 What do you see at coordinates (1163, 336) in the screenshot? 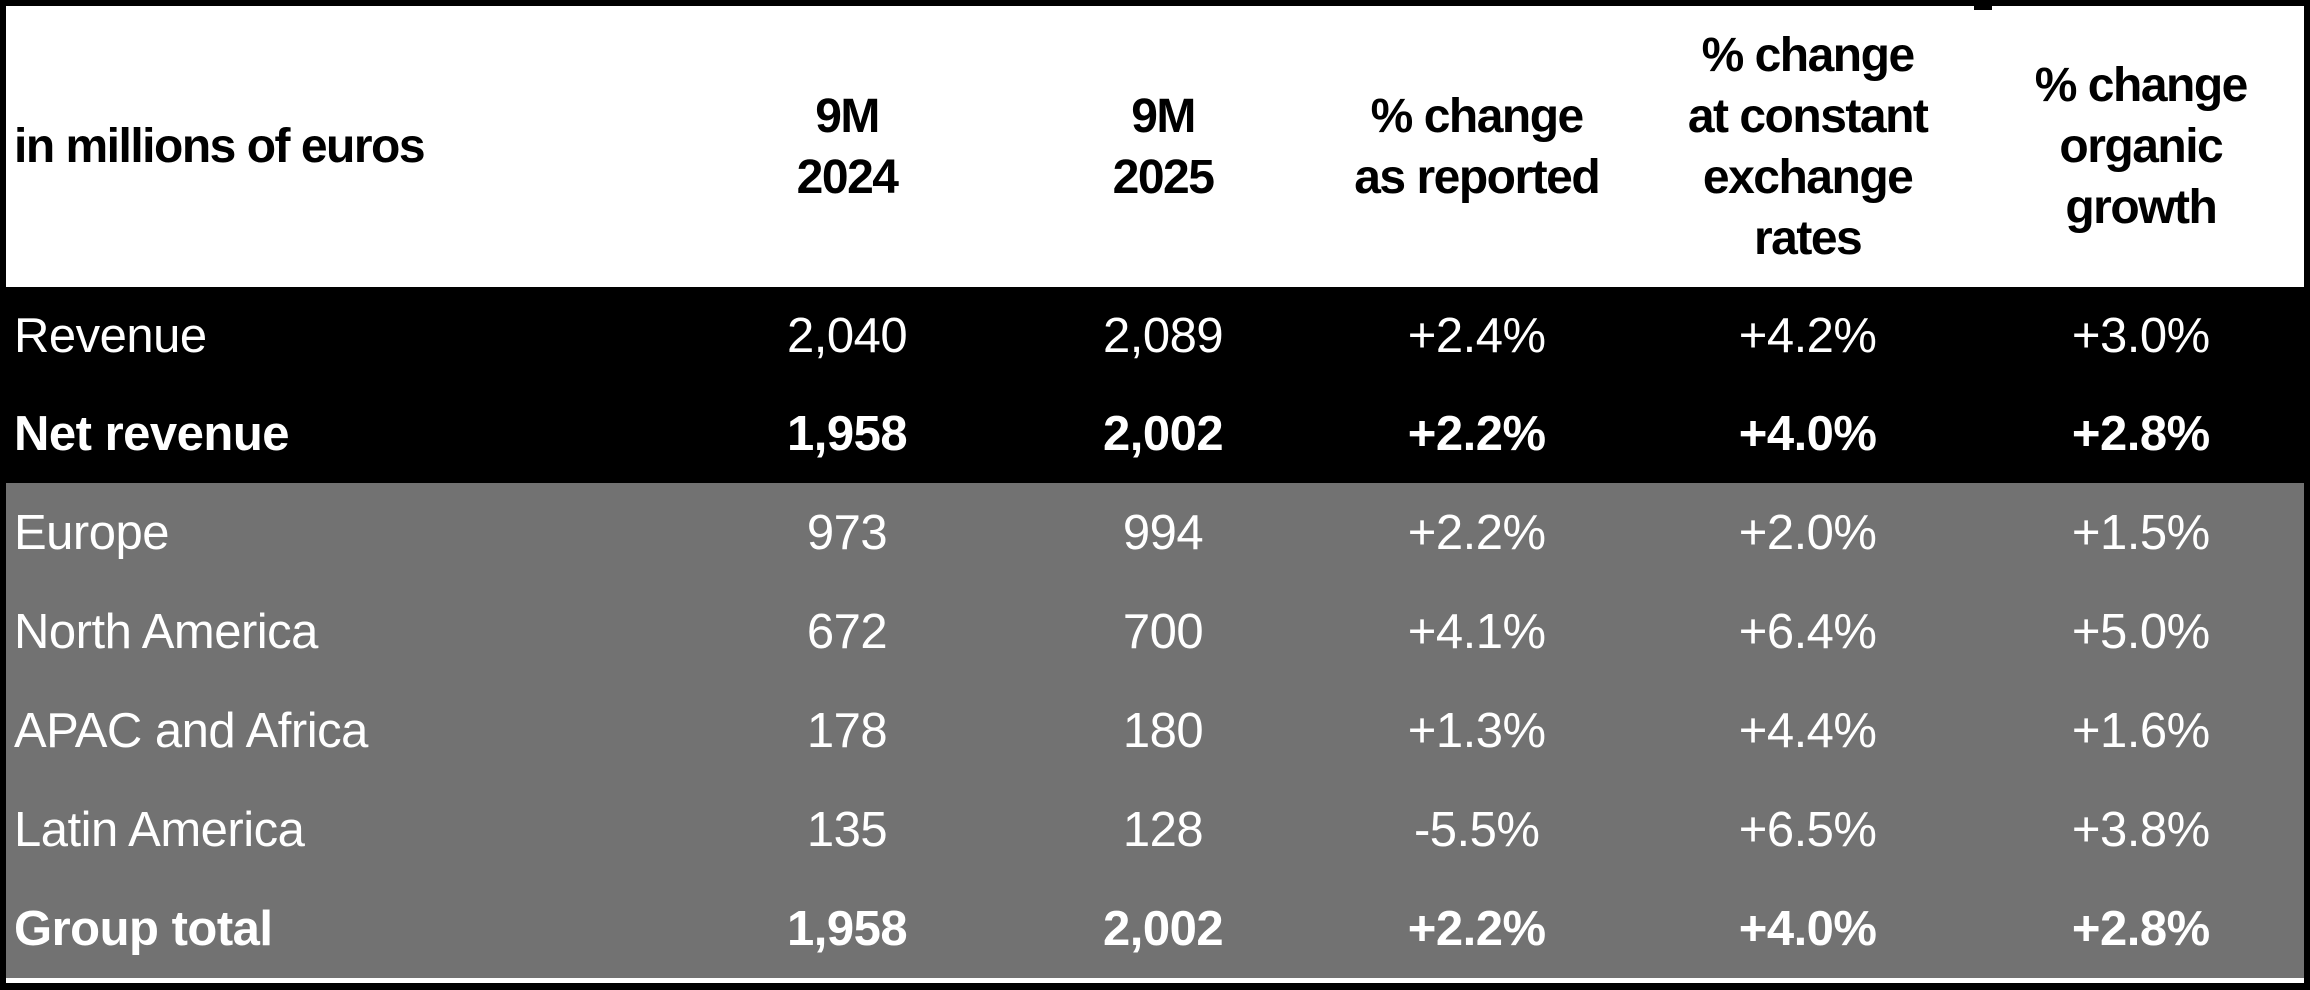
I see `value-9m-2025: 2,089` at bounding box center [1163, 336].